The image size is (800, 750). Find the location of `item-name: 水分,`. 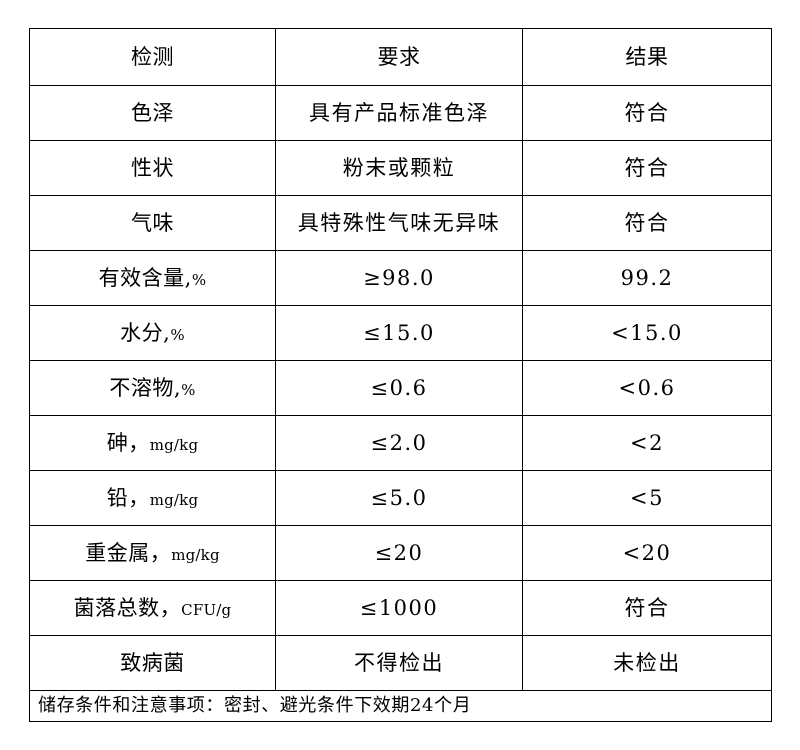

item-name: 水分, is located at coordinates (145, 332).